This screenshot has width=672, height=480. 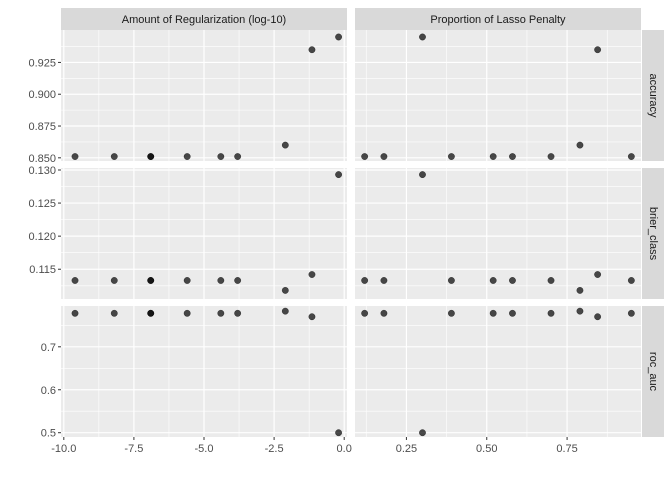 What do you see at coordinates (204, 449) in the screenshot?
I see `x-tick-label: -5.0` at bounding box center [204, 449].